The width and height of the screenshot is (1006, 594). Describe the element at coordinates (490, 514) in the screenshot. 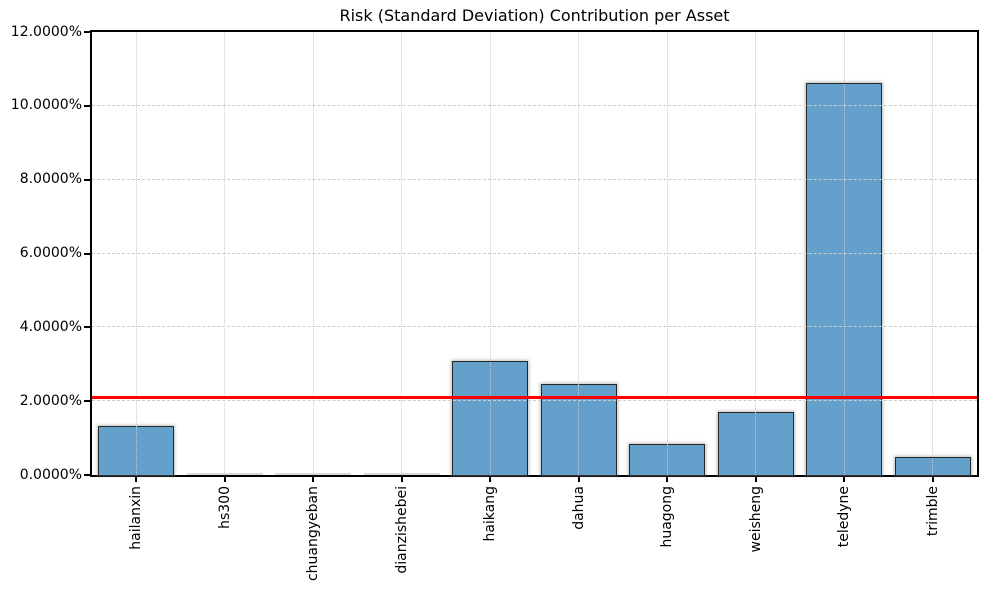

I see `x-tick-label-haikang: haikang` at that location.